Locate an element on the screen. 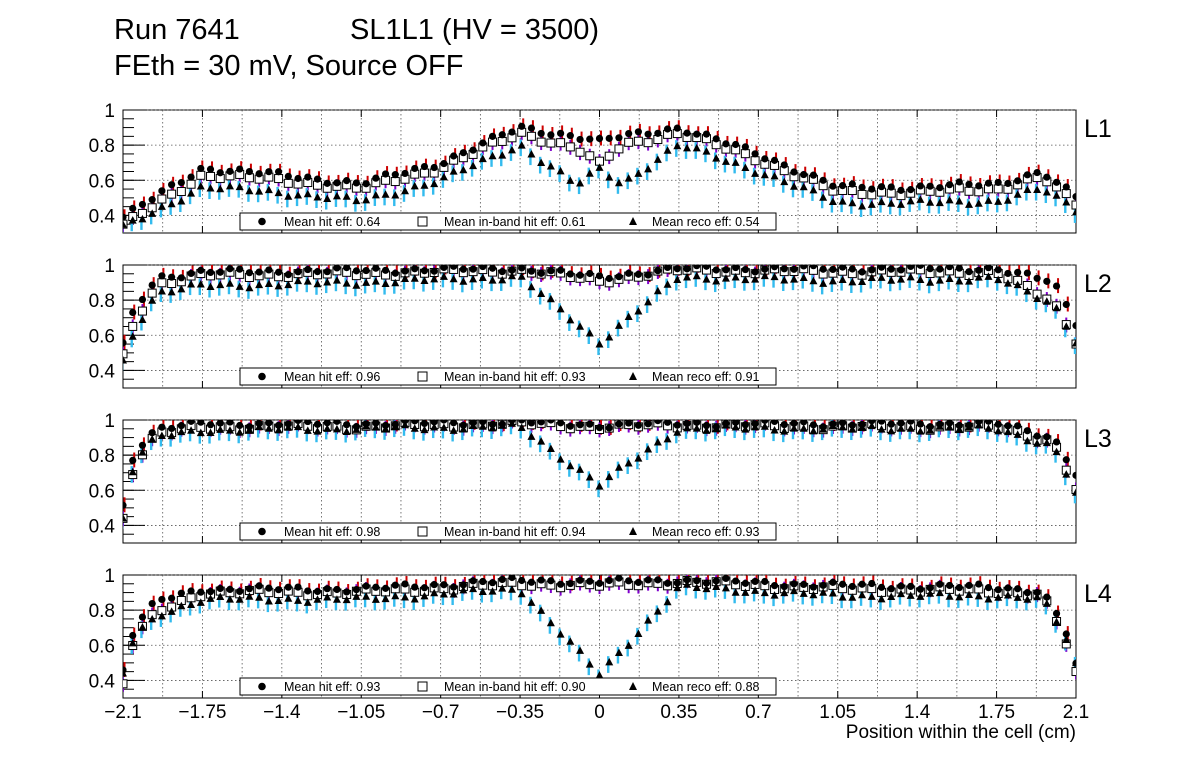 This screenshot has width=1196, height=772. legend-inband-label: Mean in-band hit eff: 0.61 is located at coordinates (515, 222).